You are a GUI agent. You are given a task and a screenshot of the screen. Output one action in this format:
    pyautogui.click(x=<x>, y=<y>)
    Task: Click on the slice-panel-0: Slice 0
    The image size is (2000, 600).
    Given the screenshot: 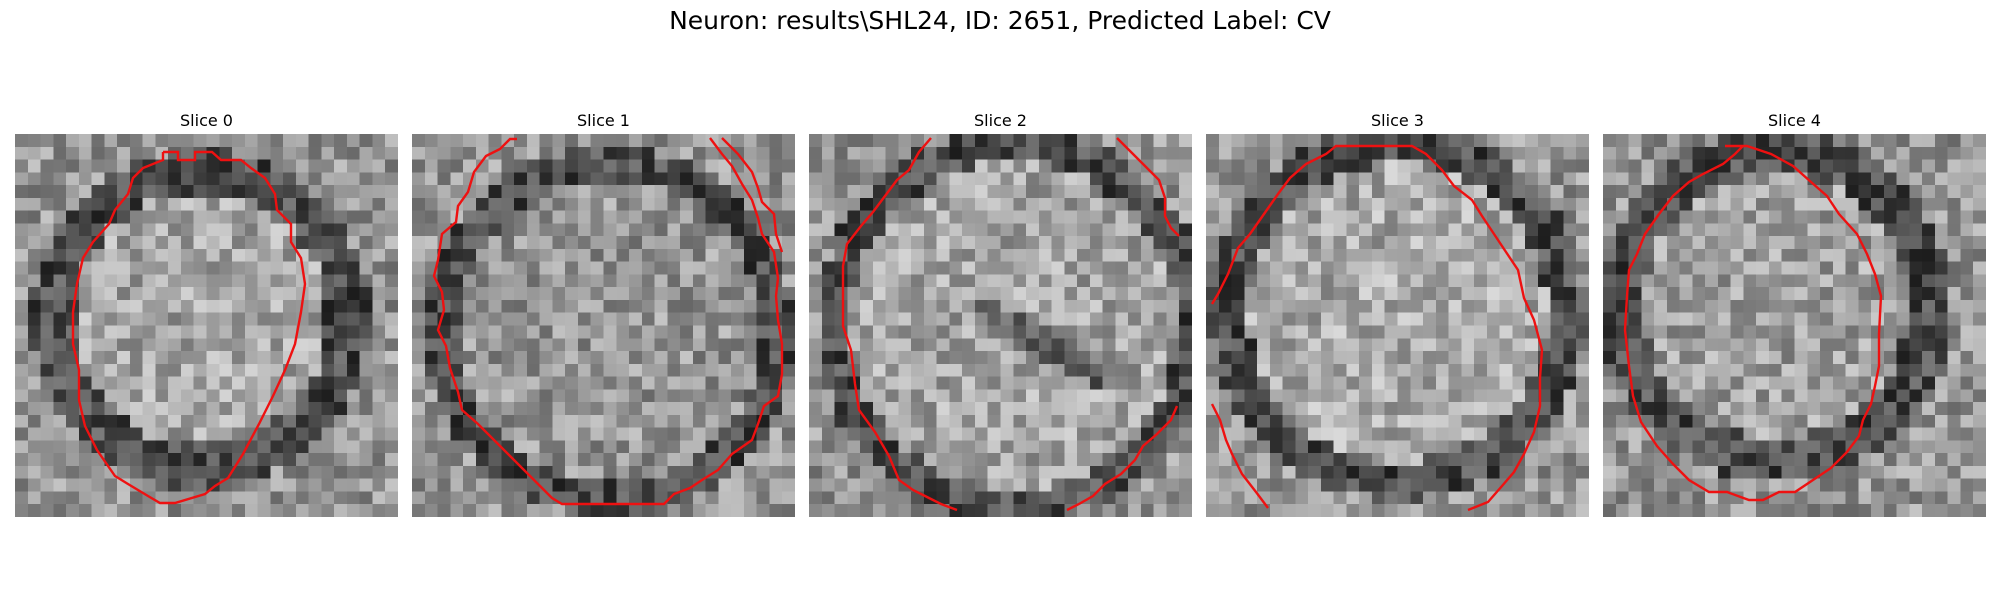 What is the action you would take?
    pyautogui.click(x=206, y=312)
    